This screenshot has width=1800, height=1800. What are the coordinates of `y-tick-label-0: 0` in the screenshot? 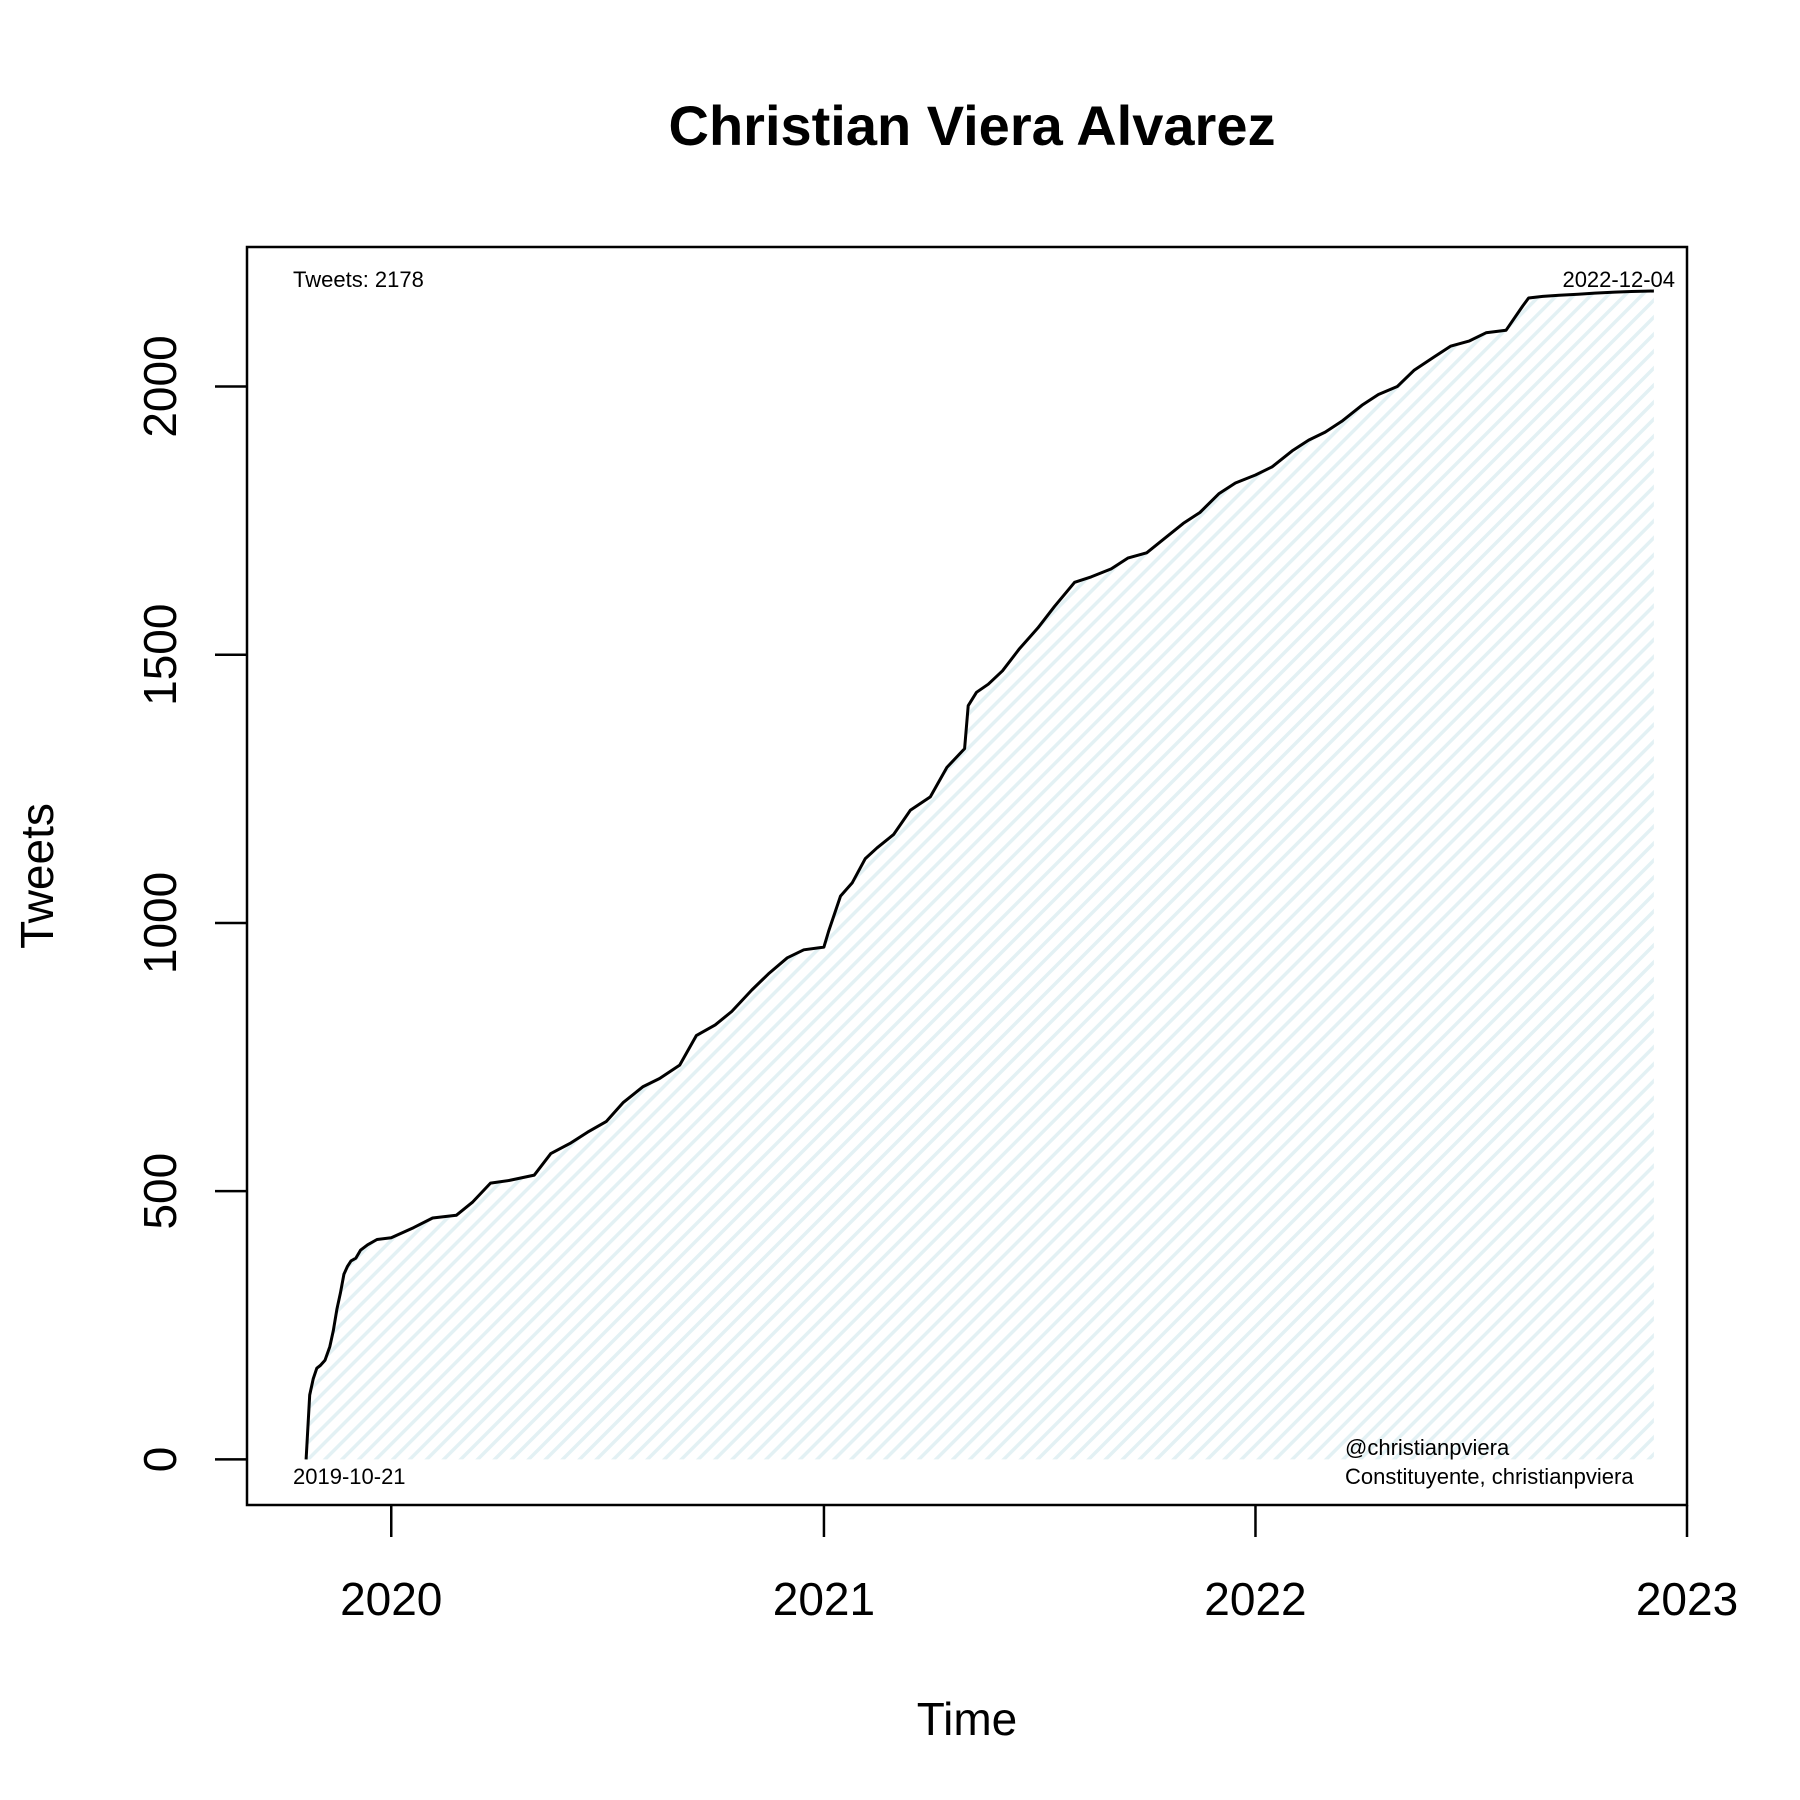 It's located at (160, 1460).